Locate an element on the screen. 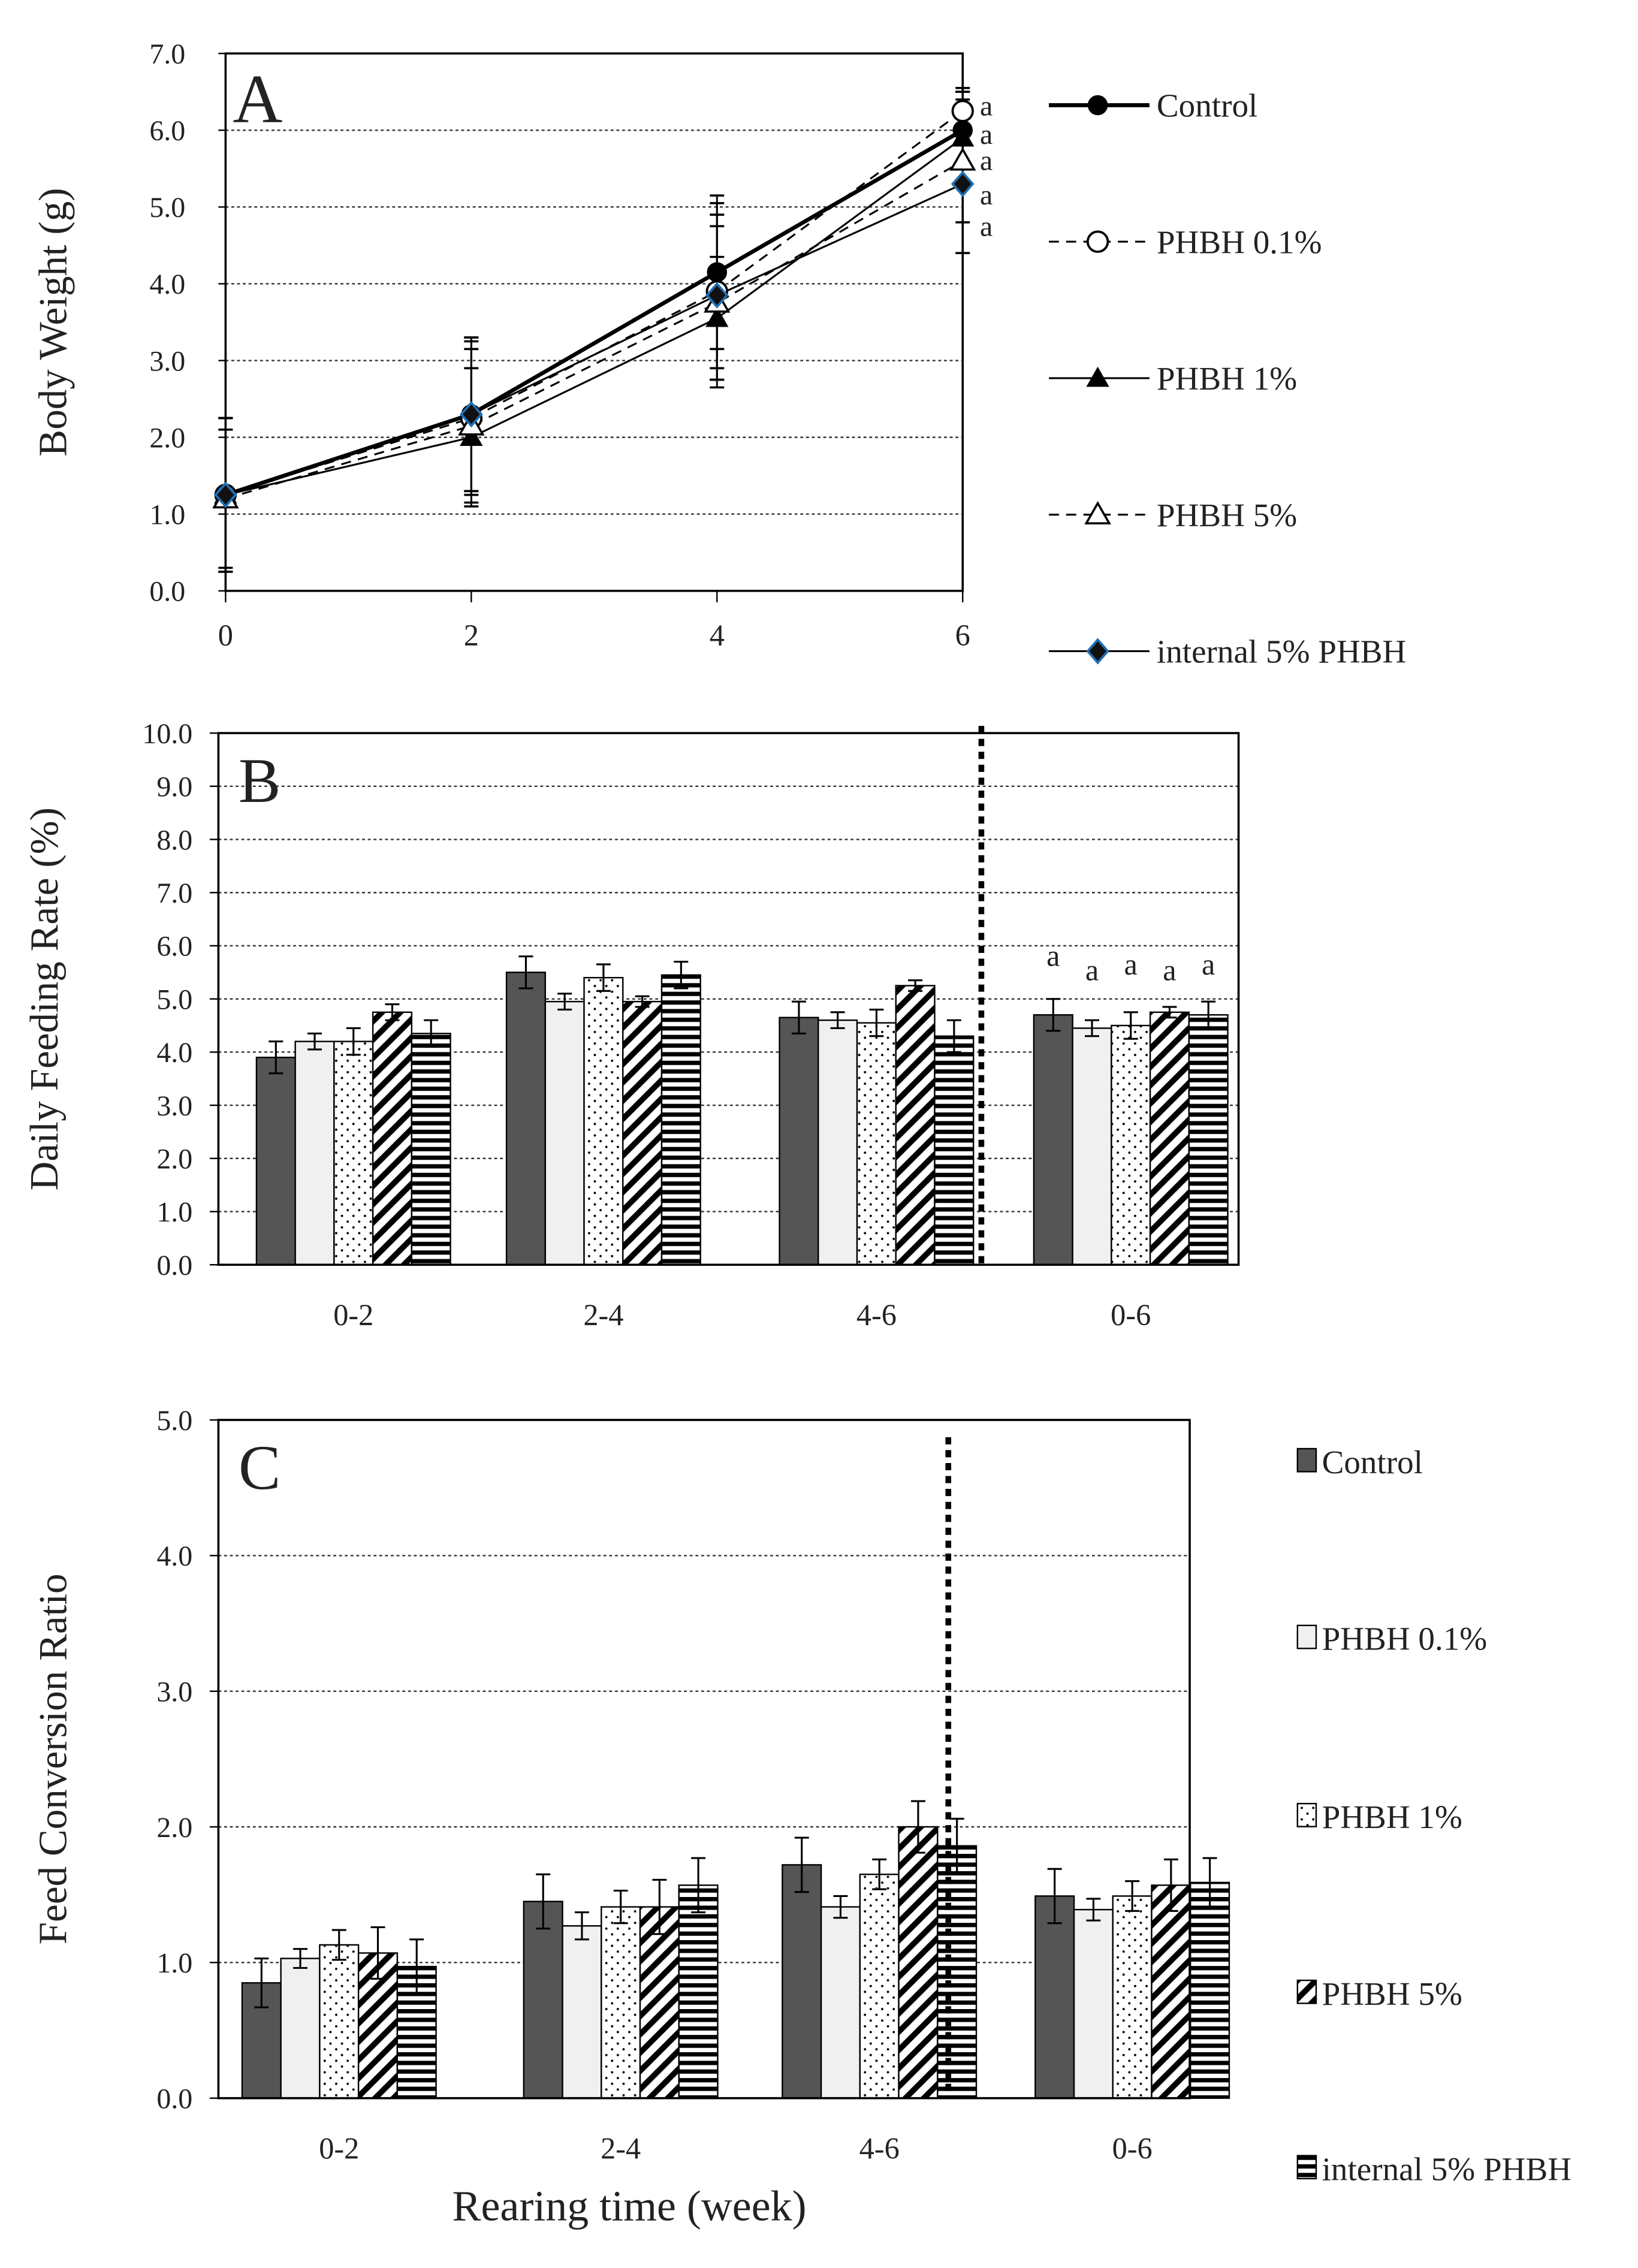 This screenshot has width=1638, height=2268. x-tick-label: 2 is located at coordinates (471, 635).